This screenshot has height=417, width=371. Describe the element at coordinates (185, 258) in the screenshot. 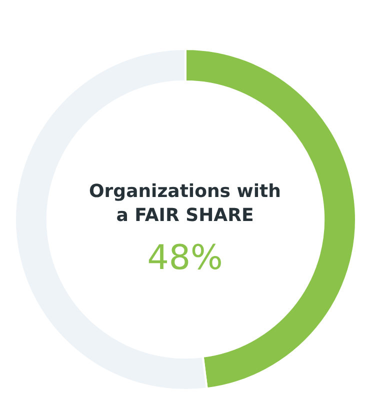

I see `data-label: 48%` at that location.